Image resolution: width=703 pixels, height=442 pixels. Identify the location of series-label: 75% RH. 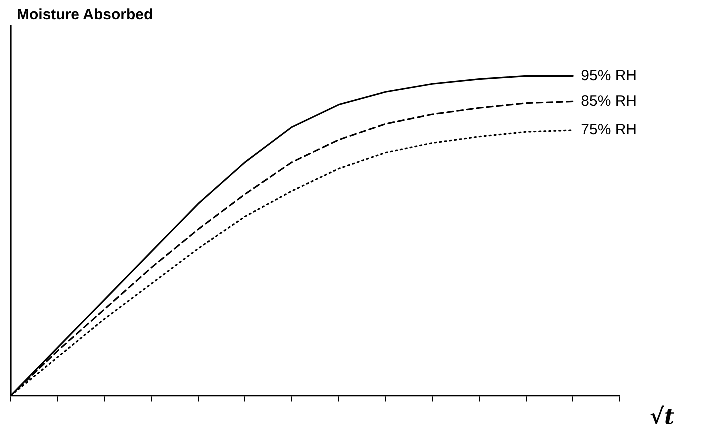
(609, 130).